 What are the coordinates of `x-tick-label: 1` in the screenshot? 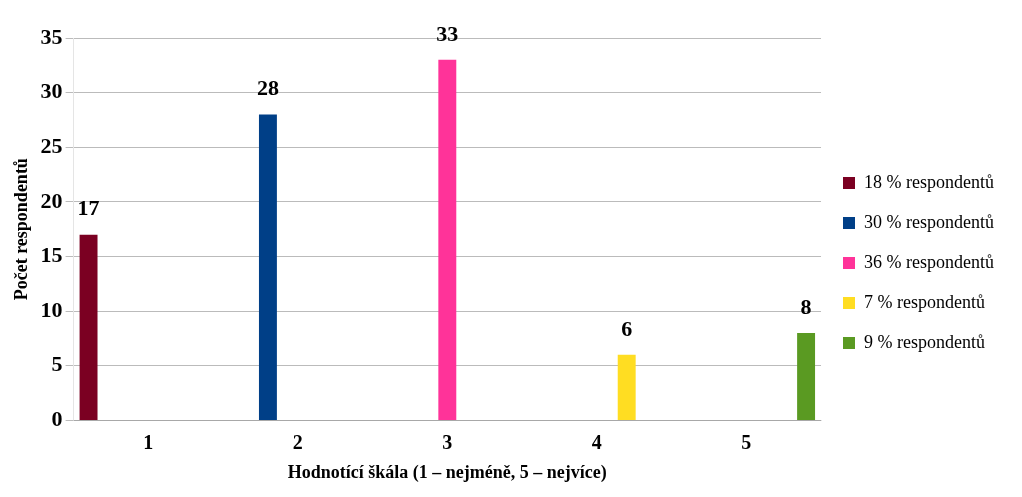 It's located at (148, 441).